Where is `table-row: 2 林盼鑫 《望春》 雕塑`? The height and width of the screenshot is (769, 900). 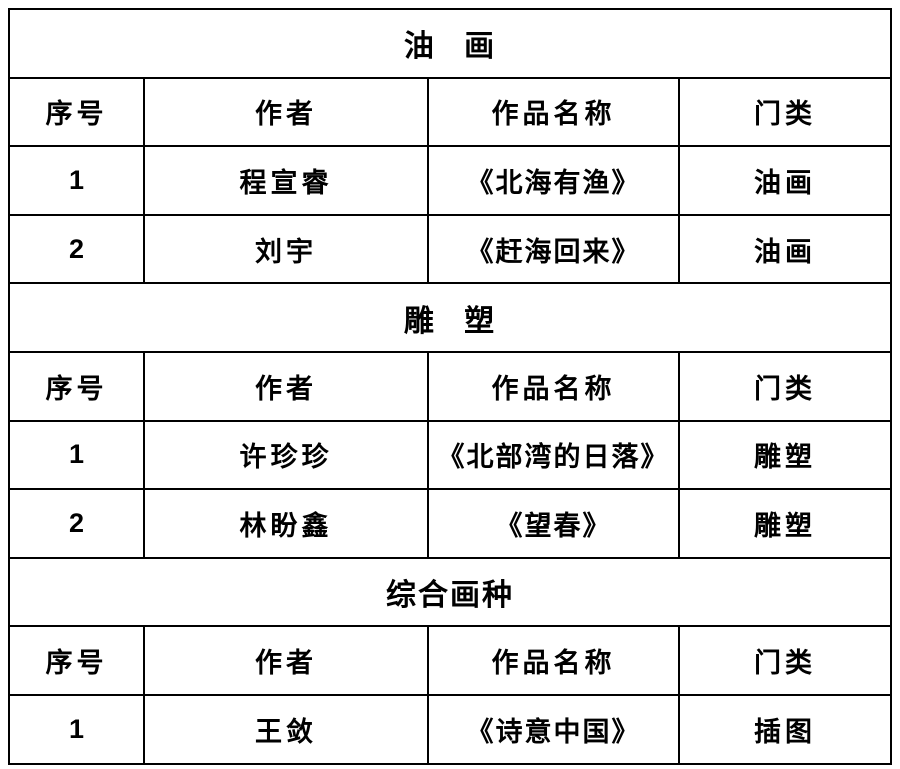 table-row: 2 林盼鑫 《望春》 雕塑 is located at coordinates (450, 523).